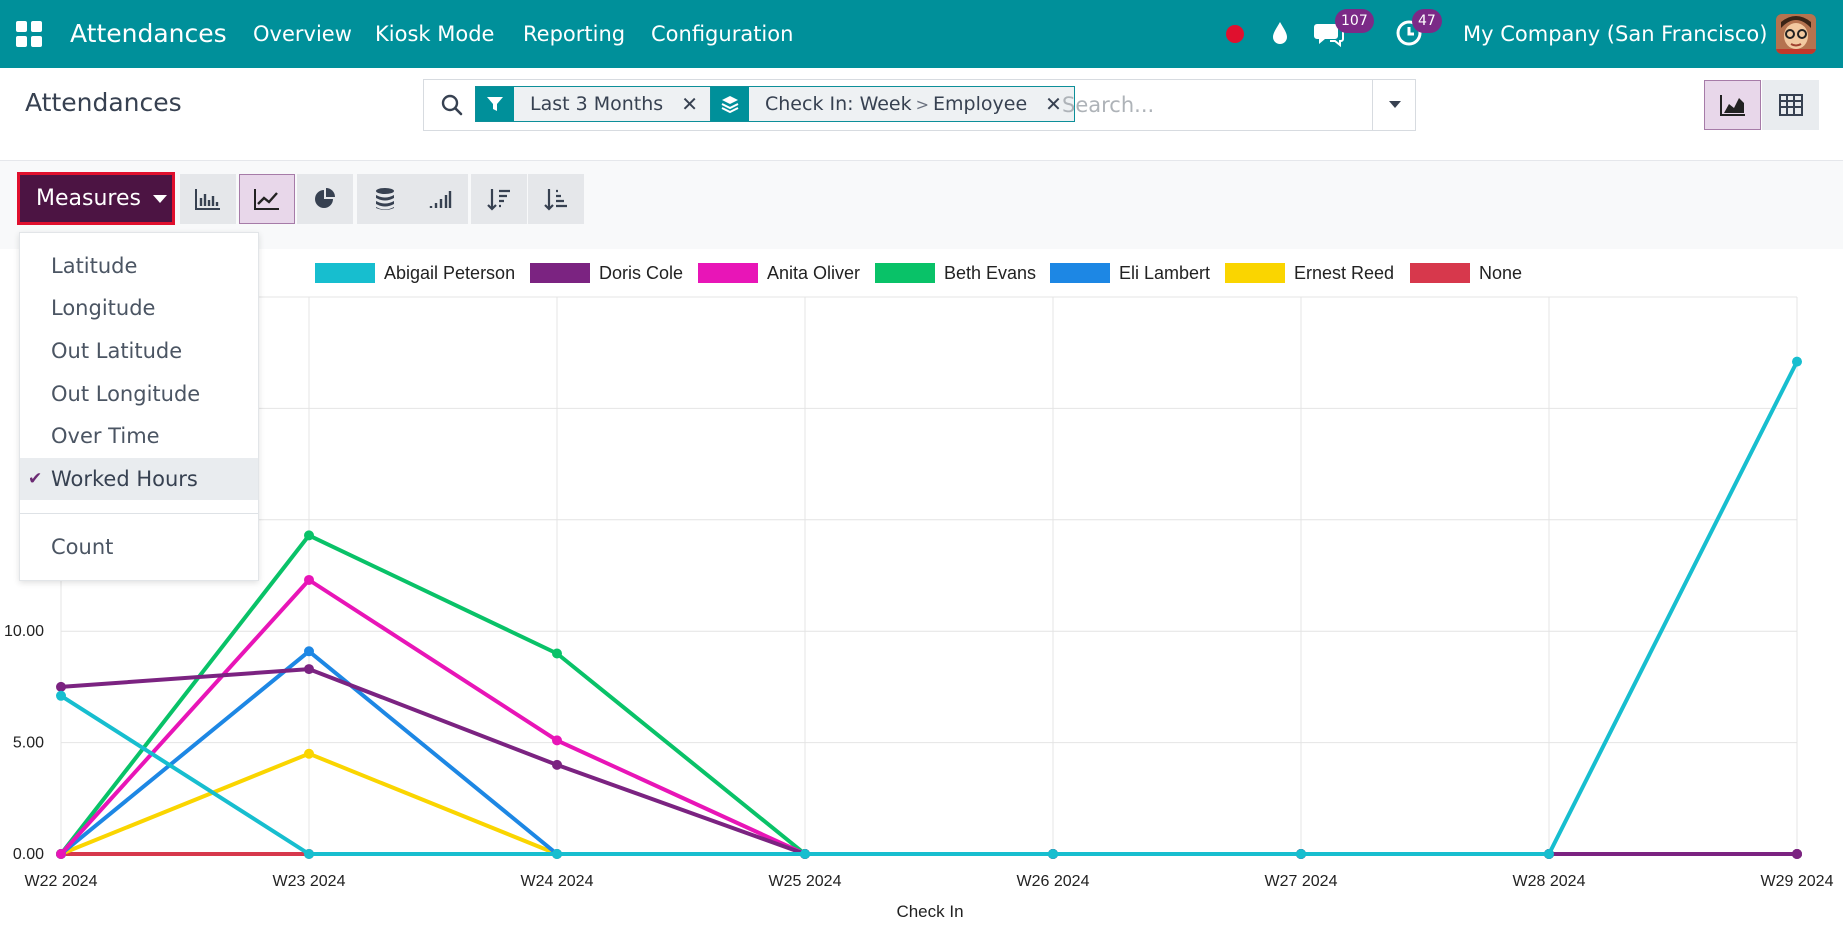  What do you see at coordinates (35, 479) in the screenshot?
I see `checkmark-icon: ✔` at bounding box center [35, 479].